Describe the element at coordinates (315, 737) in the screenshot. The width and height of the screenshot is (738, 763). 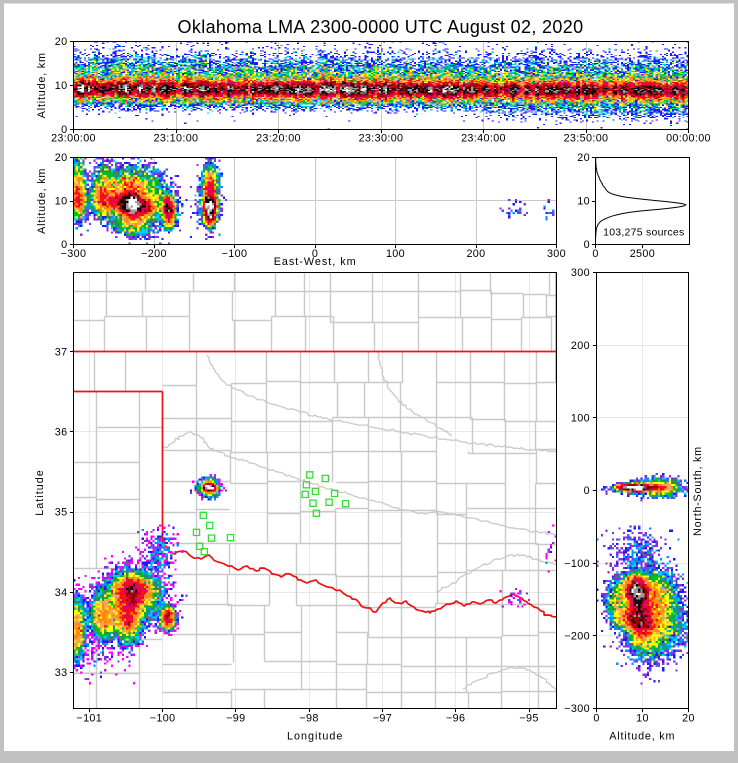
I see `svg-text: Longitude` at that location.